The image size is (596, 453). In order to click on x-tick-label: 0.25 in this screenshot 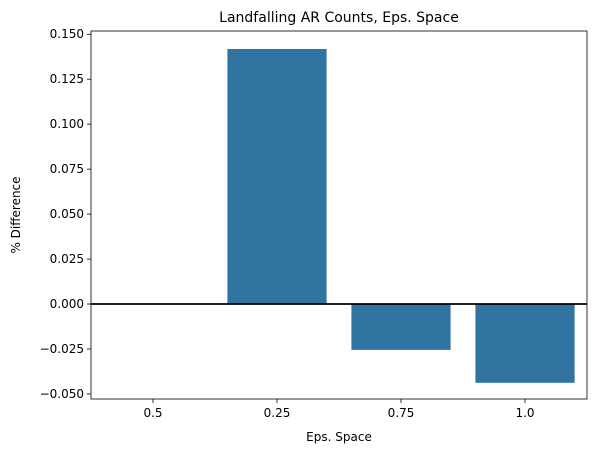, I will do `click(277, 413)`.